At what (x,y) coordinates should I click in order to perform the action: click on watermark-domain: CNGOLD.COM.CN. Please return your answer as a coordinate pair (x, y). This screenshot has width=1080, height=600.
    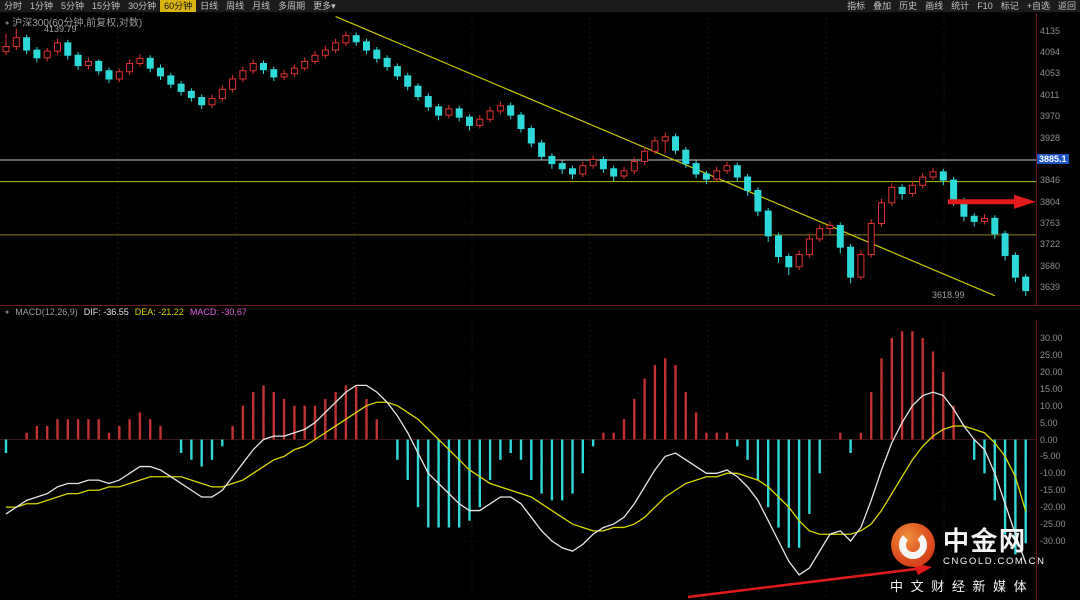
    Looking at the image, I should click on (994, 561).